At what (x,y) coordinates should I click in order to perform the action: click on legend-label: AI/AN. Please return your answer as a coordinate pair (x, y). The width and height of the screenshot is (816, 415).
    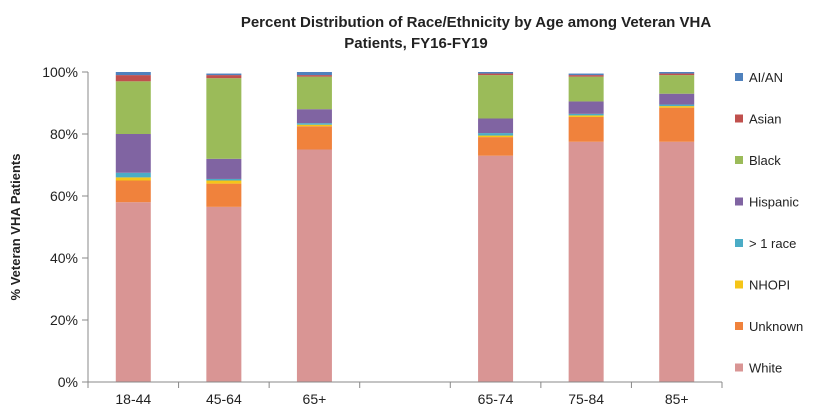
    Looking at the image, I should click on (766, 77).